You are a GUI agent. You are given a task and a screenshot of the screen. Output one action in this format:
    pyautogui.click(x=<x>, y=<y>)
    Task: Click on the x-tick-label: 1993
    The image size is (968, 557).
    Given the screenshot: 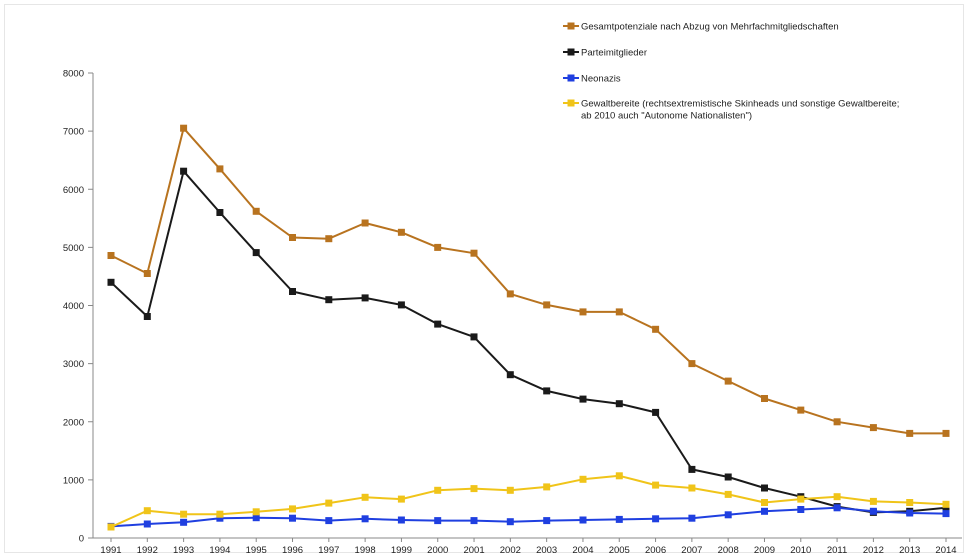 What is the action you would take?
    pyautogui.click(x=183, y=550)
    